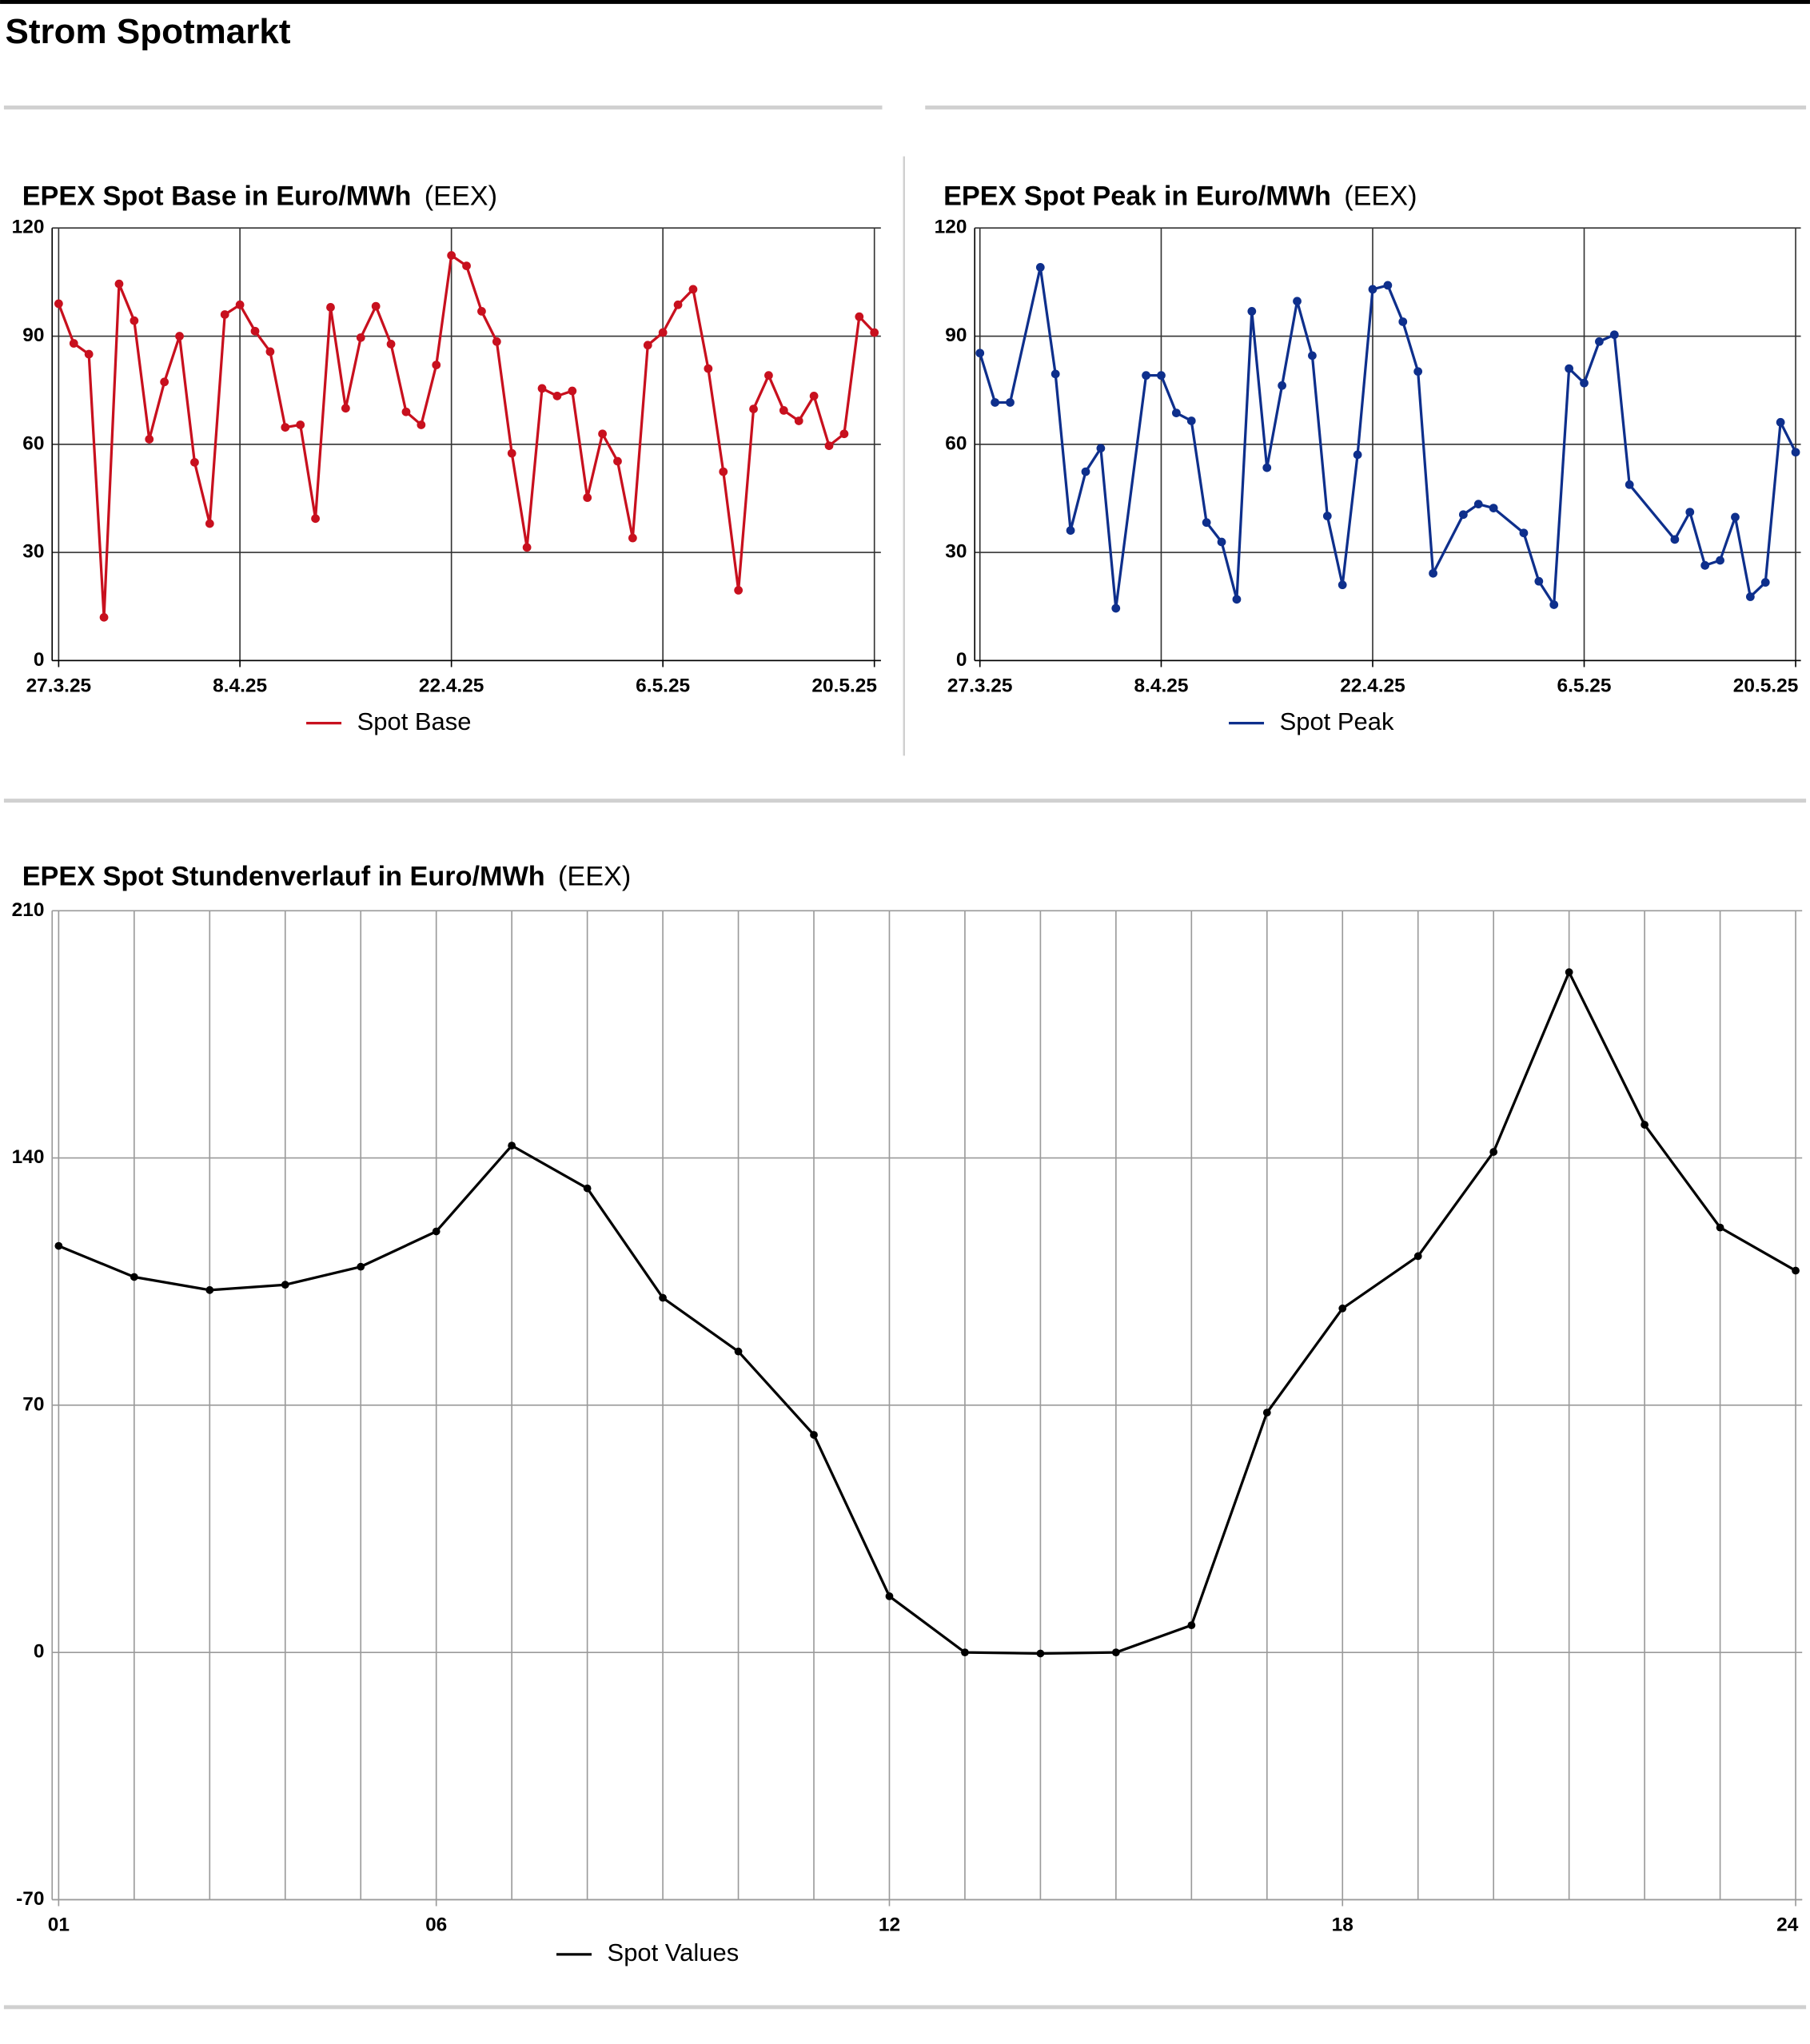 Image resolution: width=1810 pixels, height=2044 pixels. I want to click on page-title: Strom Spotmarkt, so click(148, 31).